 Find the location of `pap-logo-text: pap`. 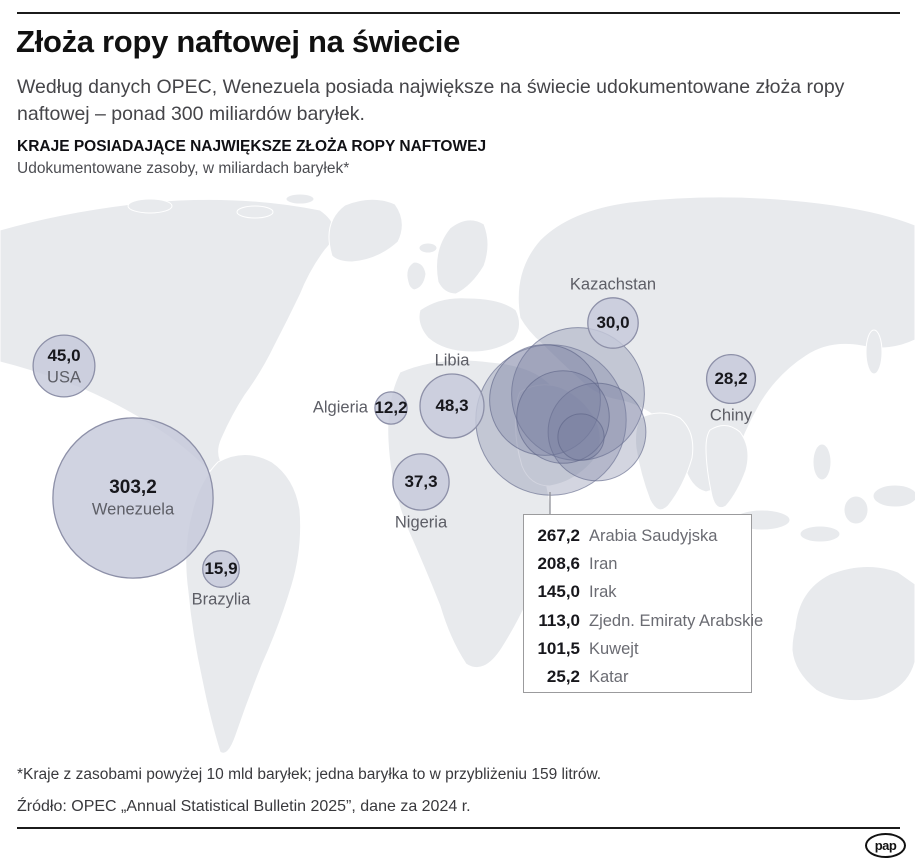

pap-logo-text: pap is located at coordinates (885, 845).